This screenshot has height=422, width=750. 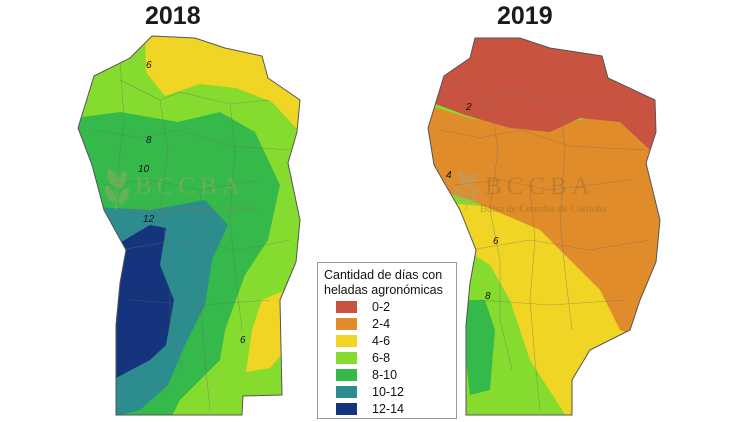 I want to click on legend-item: 6-8, so click(x=387, y=358).